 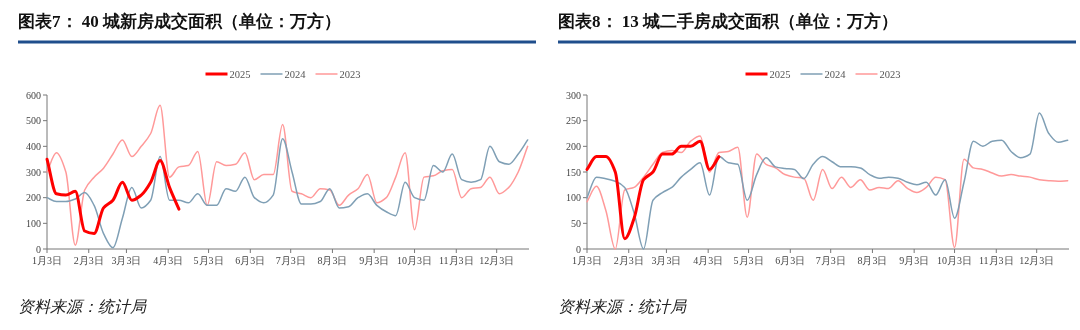 I want to click on y-tick-label: 600, so click(x=33, y=95).